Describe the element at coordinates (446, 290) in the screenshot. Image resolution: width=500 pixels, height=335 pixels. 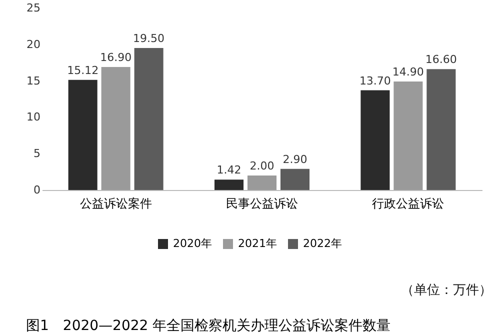
I see `text: （单位：万件）` at that location.